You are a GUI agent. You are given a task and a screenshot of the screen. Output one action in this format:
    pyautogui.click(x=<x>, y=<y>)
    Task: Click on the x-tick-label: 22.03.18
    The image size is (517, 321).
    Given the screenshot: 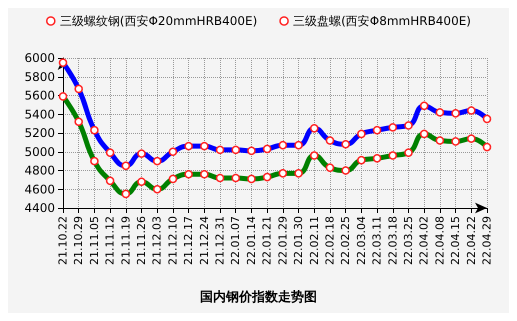 What is the action you would take?
    pyautogui.click(x=393, y=240)
    